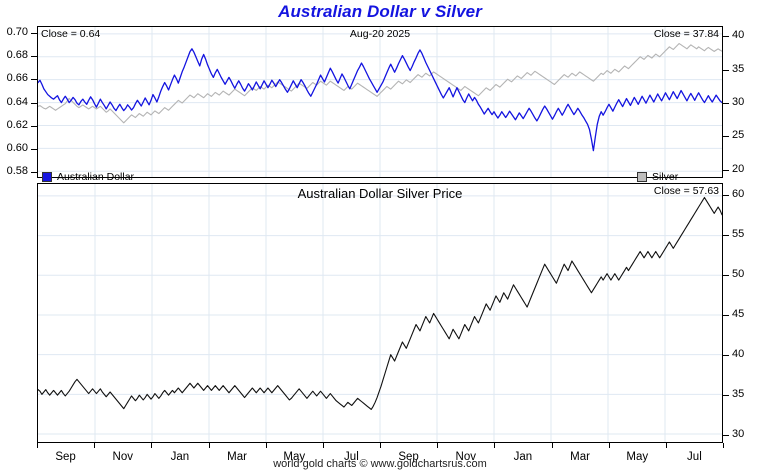  I want to click on legend-silver: Silver, so click(657, 177).